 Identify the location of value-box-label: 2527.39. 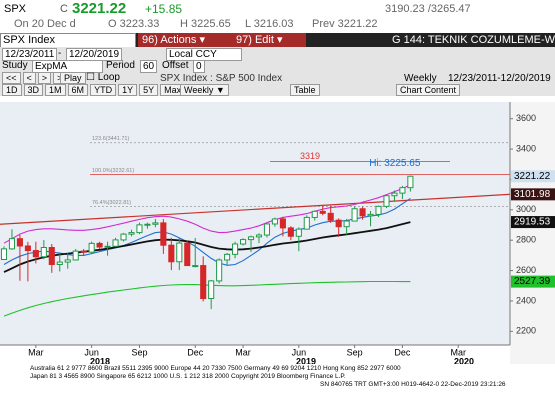
(532, 281).